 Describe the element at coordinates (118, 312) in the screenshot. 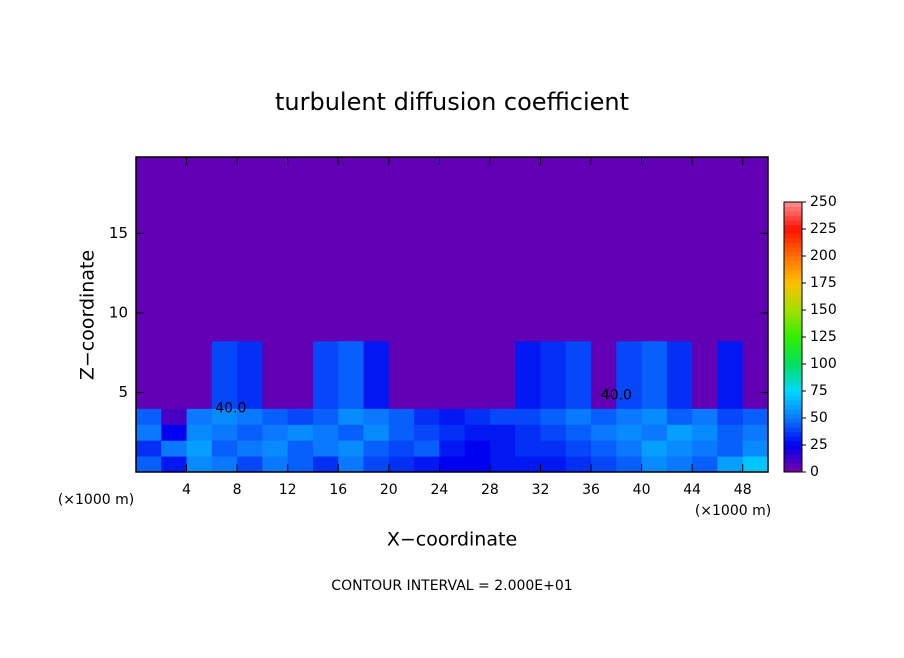

I see `y-tick-label: 10` at that location.